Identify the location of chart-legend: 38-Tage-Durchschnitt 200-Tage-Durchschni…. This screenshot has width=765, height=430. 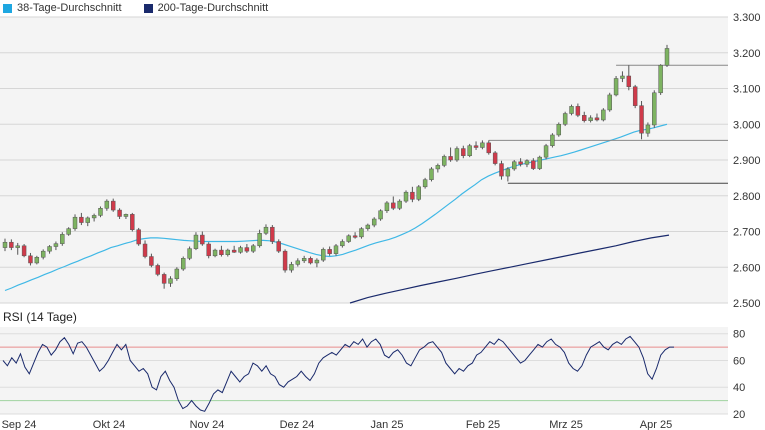
(145, 8).